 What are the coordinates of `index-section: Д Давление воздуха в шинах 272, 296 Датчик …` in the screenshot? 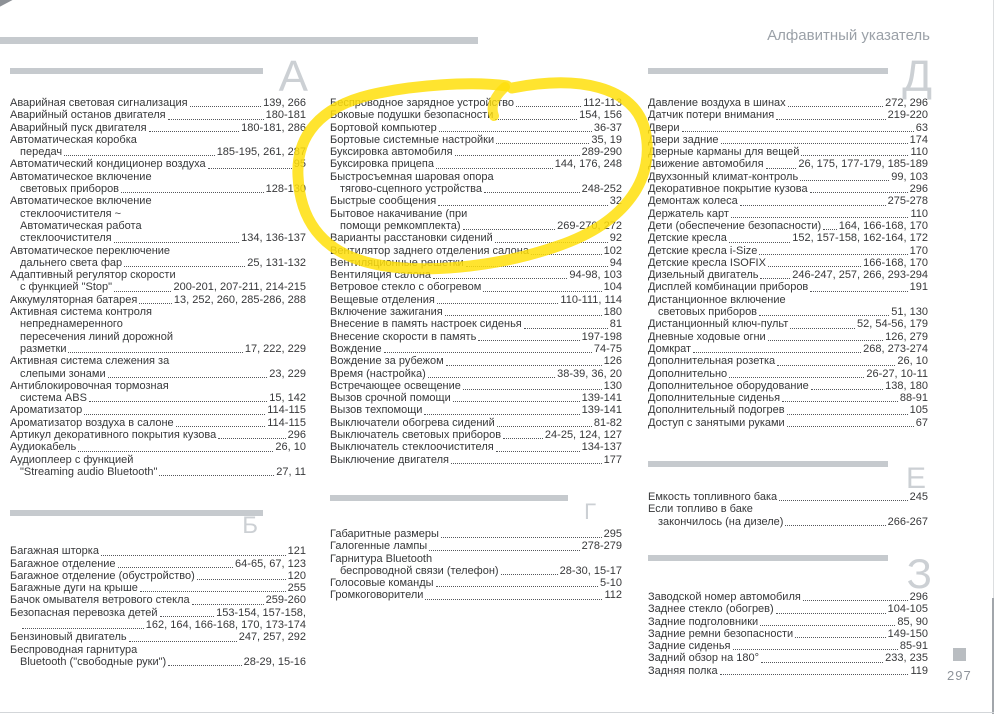 It's located at (790, 242).